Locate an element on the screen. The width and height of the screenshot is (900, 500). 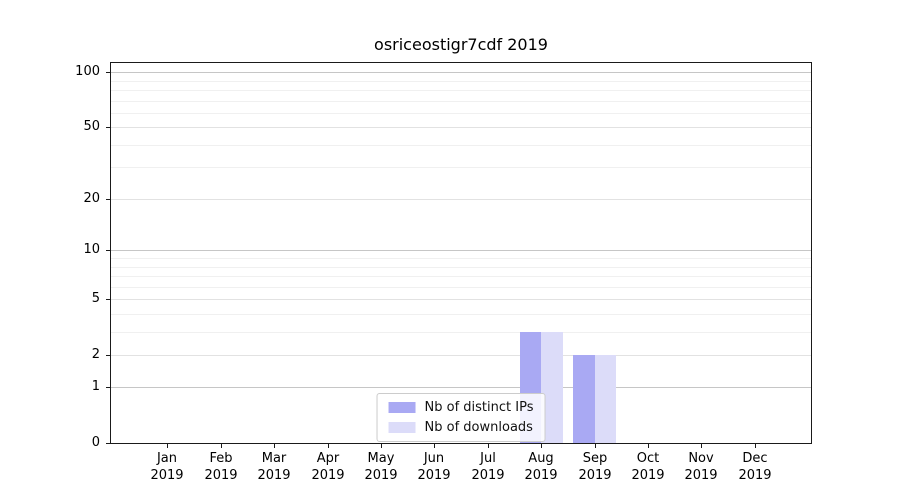
x-tick-label: Aug 2019 is located at coordinates (541, 467).